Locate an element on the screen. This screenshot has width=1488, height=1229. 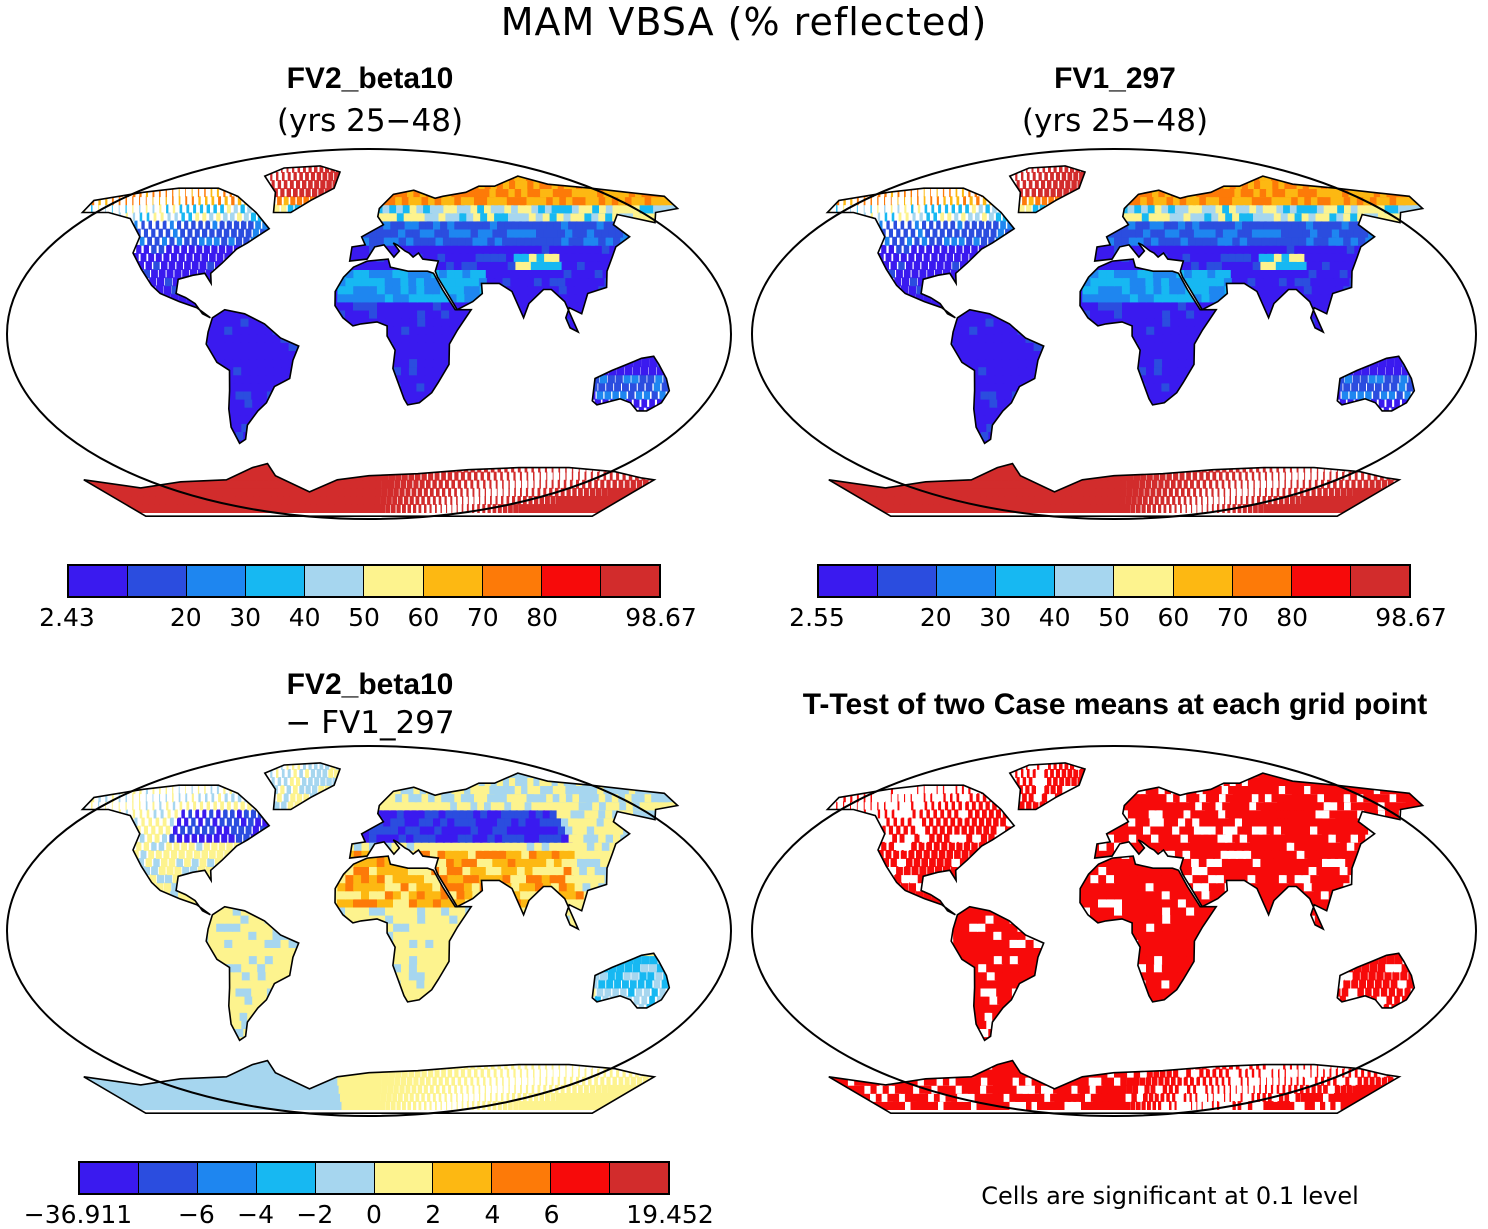
map-case2 is located at coordinates (1114, 334).